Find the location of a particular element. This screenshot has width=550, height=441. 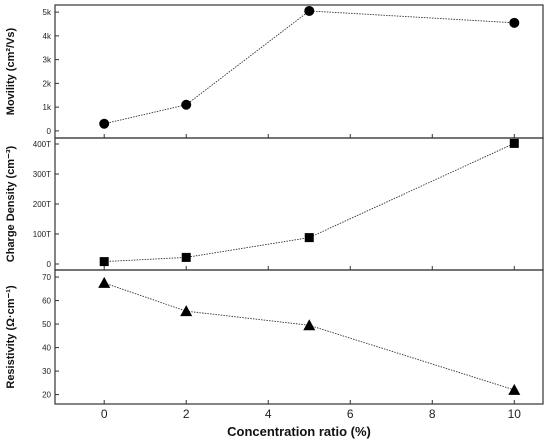

y-tick-label: 2k is located at coordinates (47, 83).